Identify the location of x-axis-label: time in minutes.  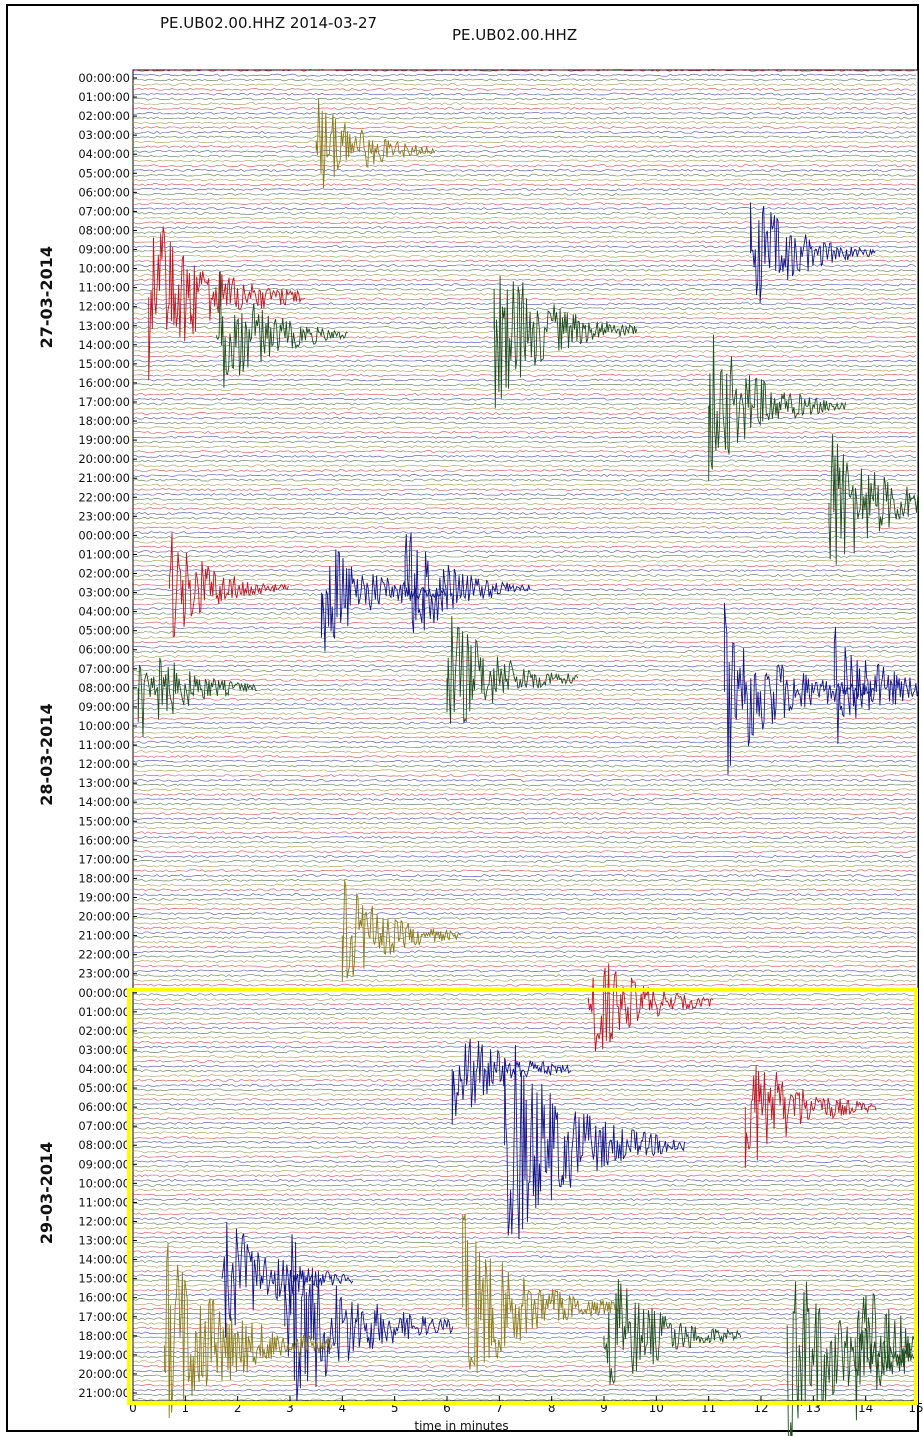
(461, 1426).